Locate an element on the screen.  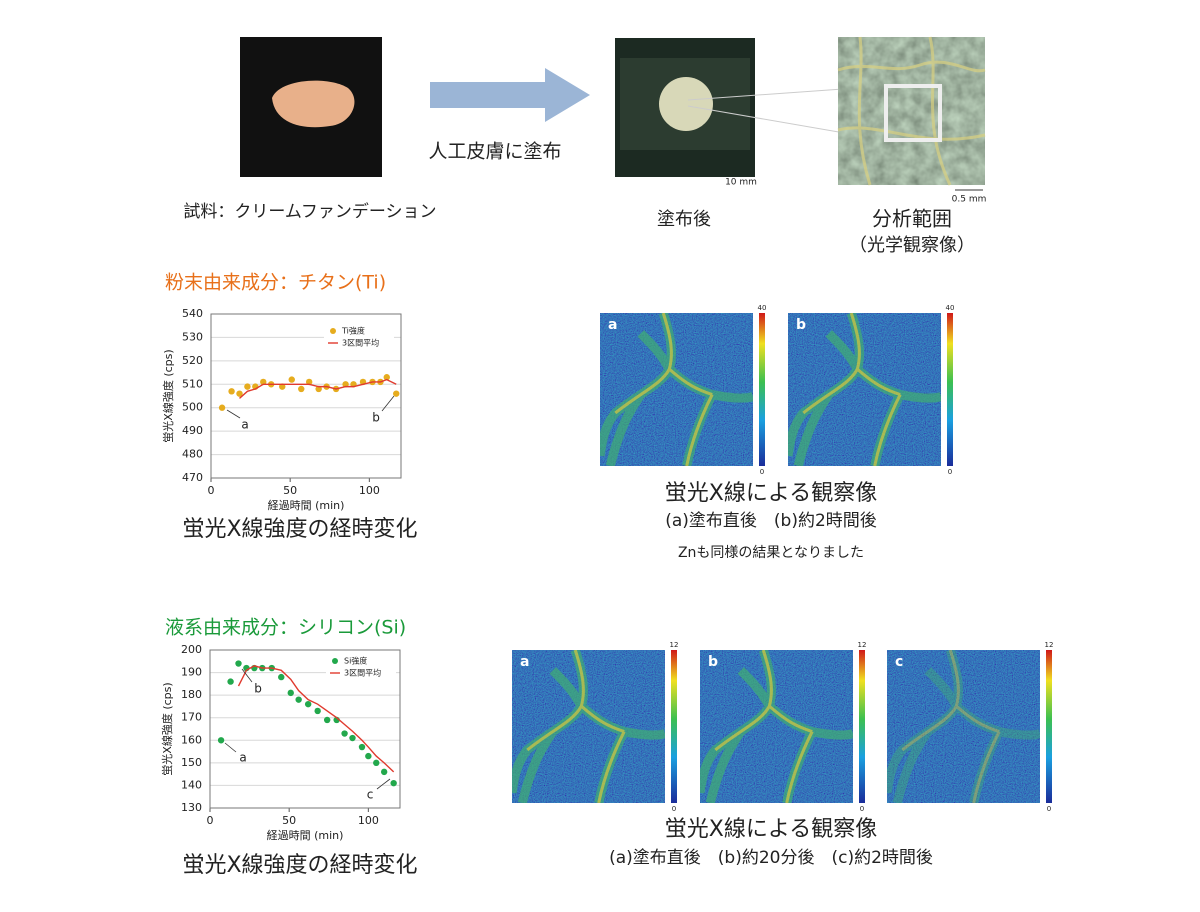
y-tick-label: 180 is located at coordinates (191, 694).